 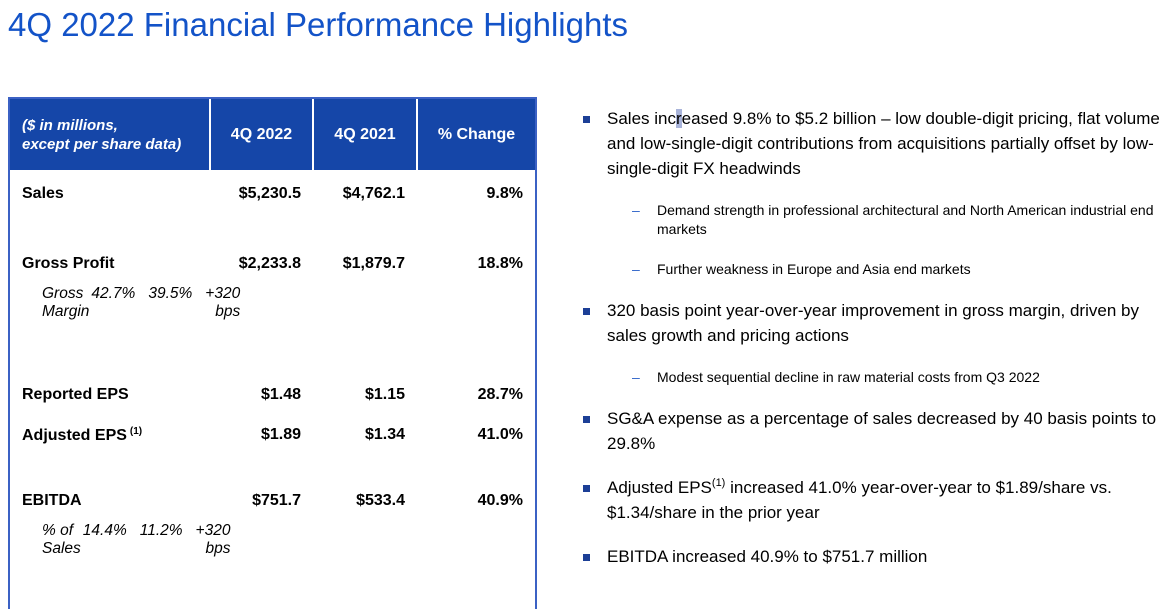 I want to click on cell-value: $1.34, so click(x=384, y=434).